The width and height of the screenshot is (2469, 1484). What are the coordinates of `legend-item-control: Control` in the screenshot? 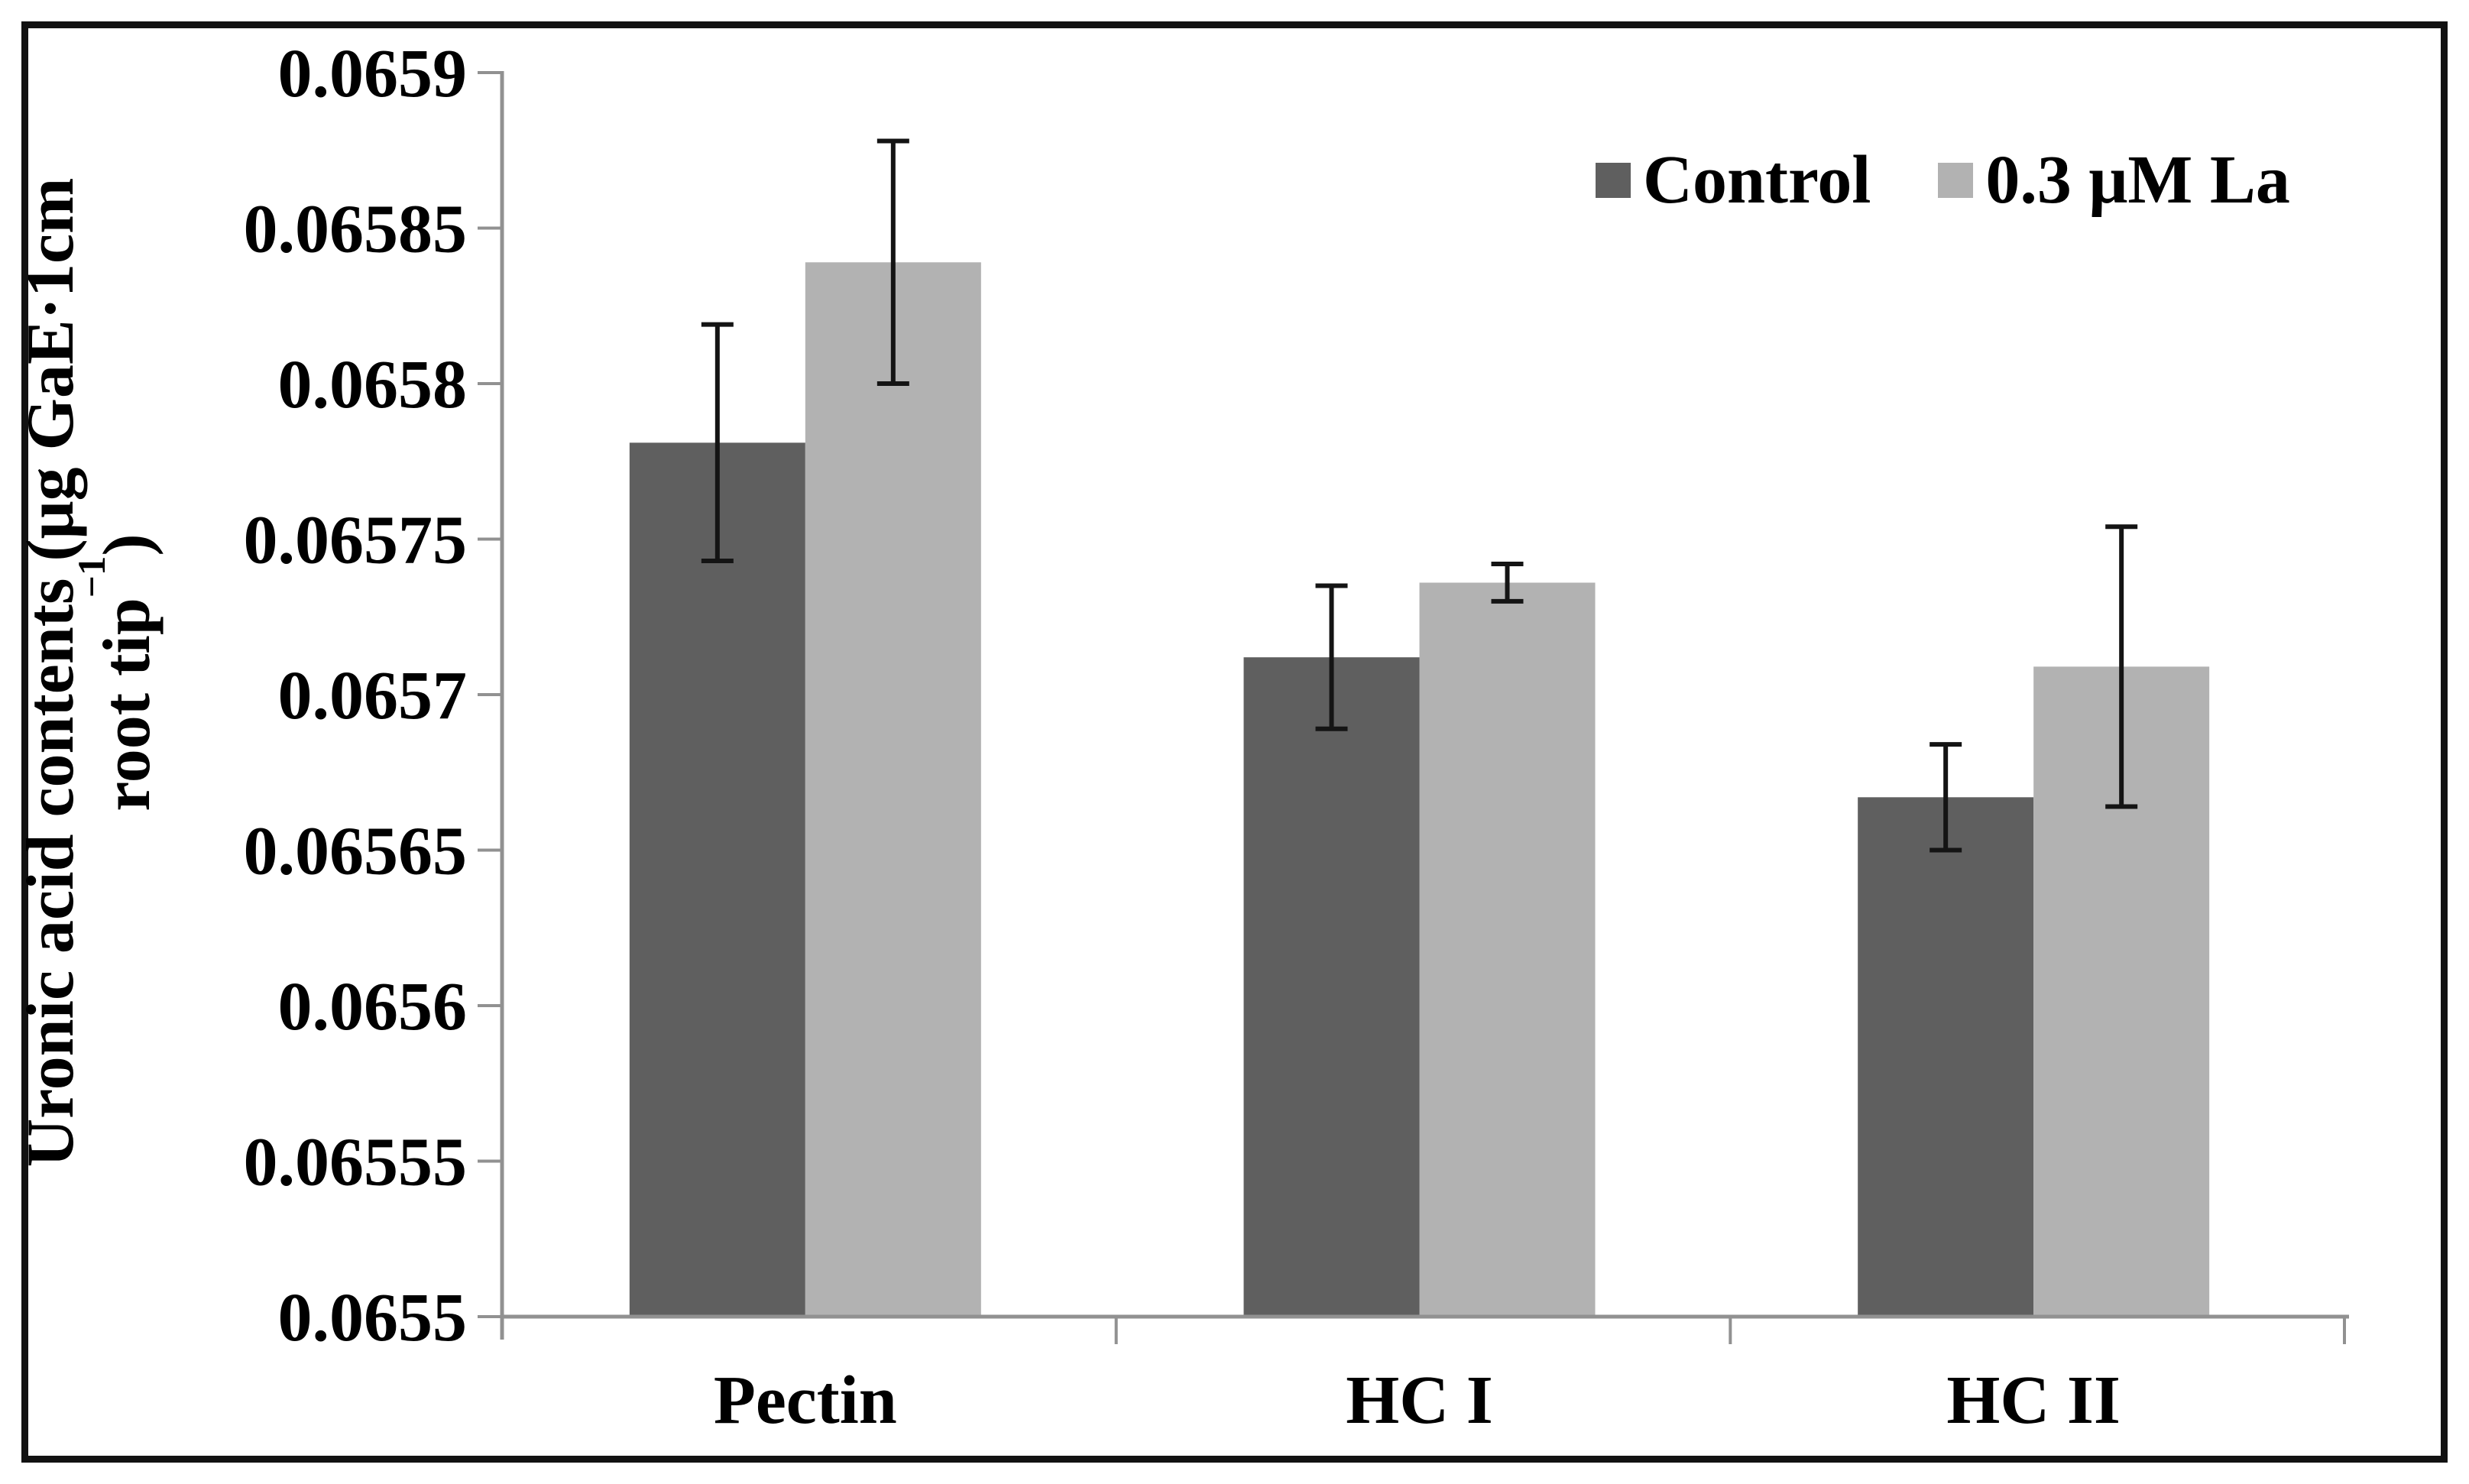 It's located at (1733, 180).